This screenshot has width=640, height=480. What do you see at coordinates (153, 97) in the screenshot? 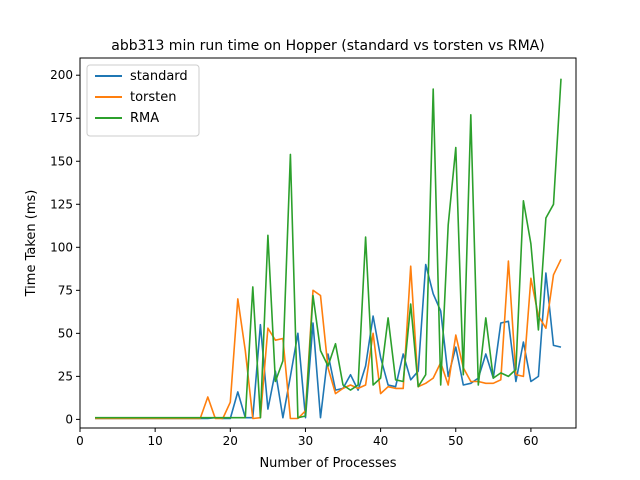
I see `legend-label-torsten: torsten` at bounding box center [153, 97].